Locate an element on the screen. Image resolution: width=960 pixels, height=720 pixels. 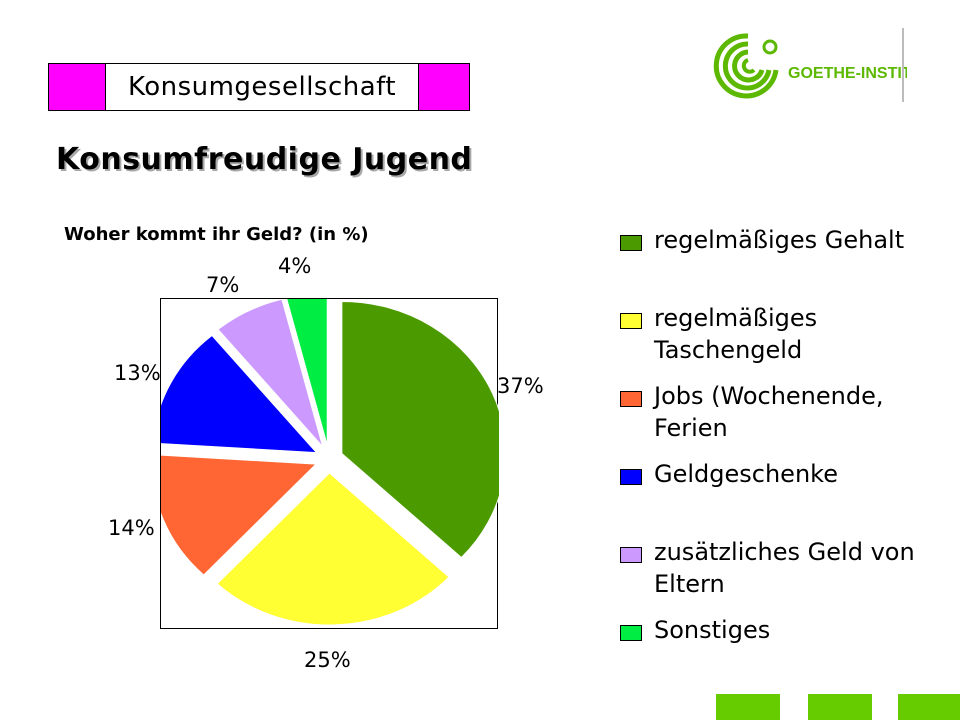
legend-label: regelmäßiges Gehalt is located at coordinates (779, 240).